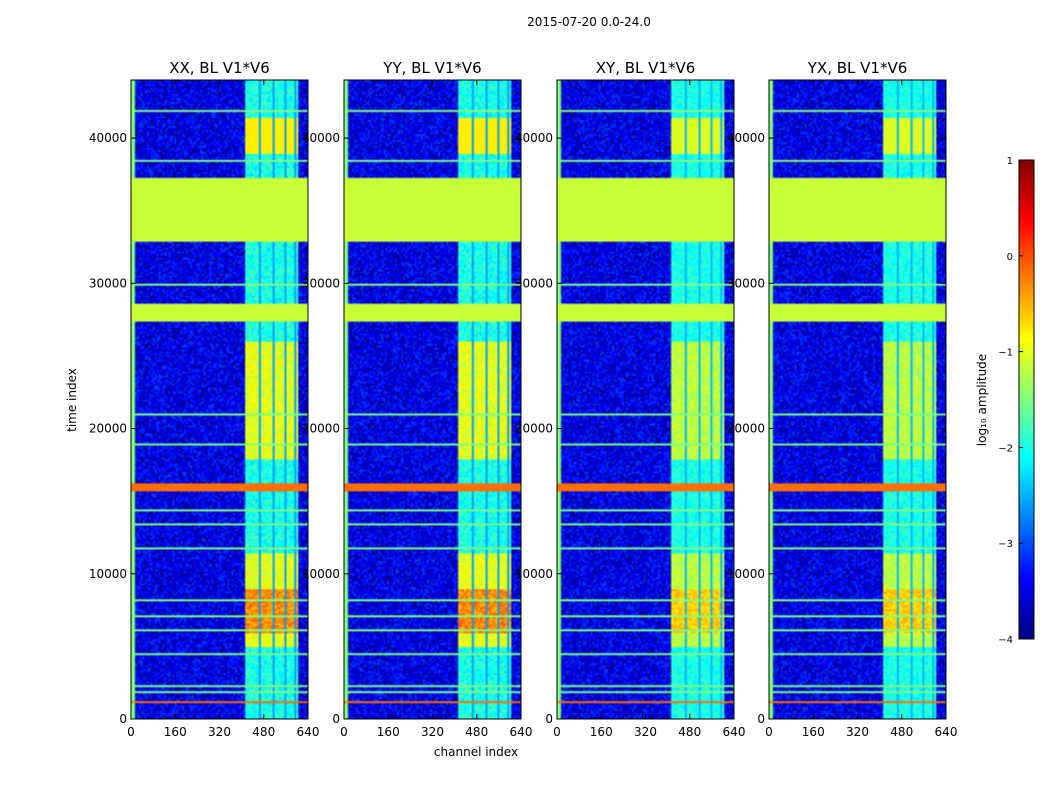 This screenshot has height=800, width=1050. What do you see at coordinates (432, 399) in the screenshot?
I see `heatmap-image-yy` at bounding box center [432, 399].